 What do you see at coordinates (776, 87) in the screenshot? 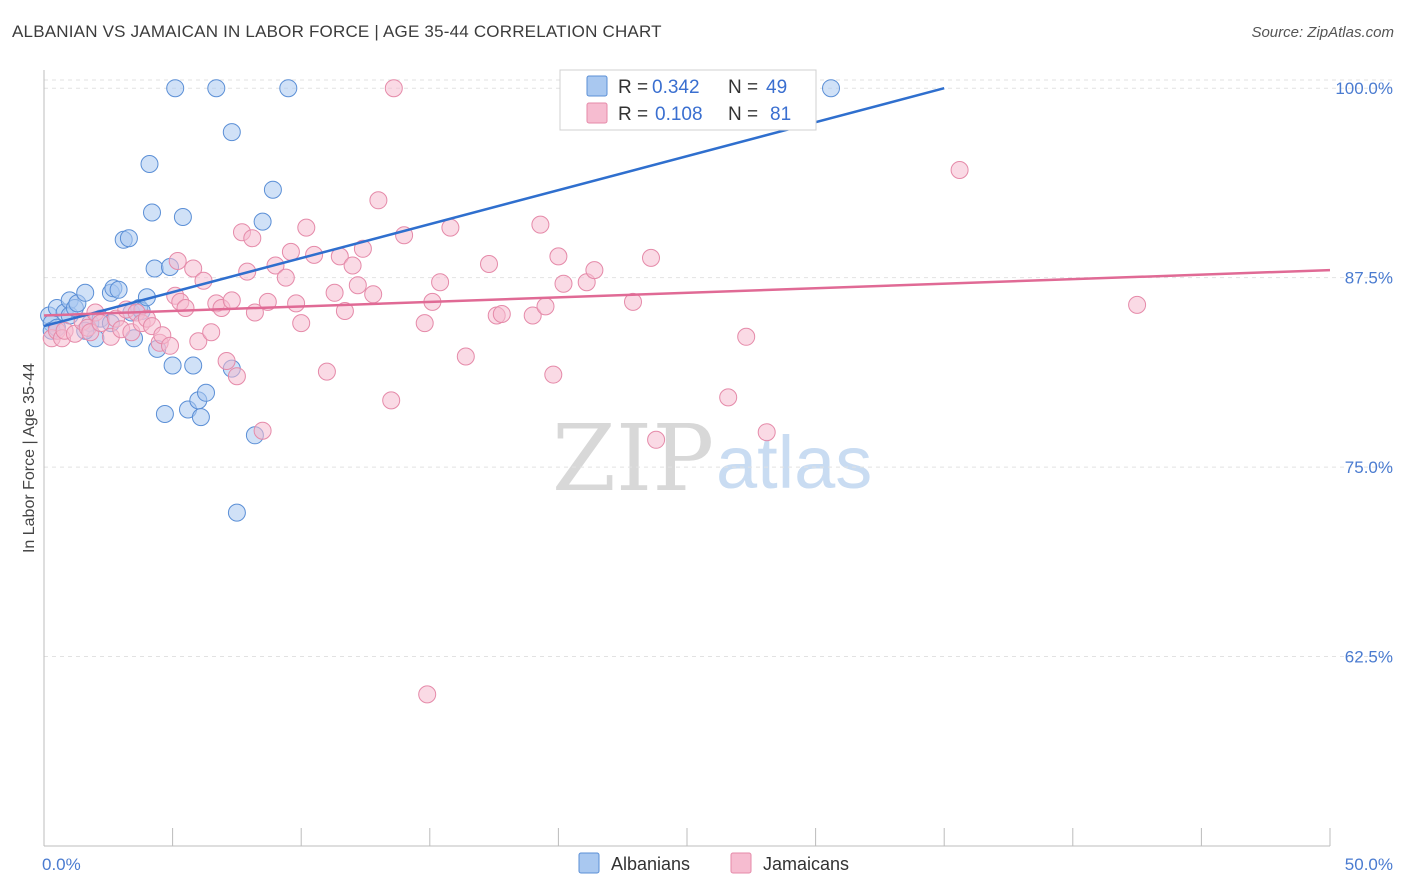
I see `legend-n-value-albanians: 49` at bounding box center [776, 87].